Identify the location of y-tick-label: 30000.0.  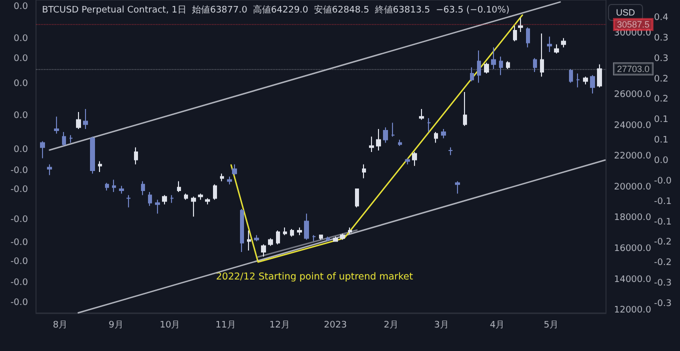
(633, 33).